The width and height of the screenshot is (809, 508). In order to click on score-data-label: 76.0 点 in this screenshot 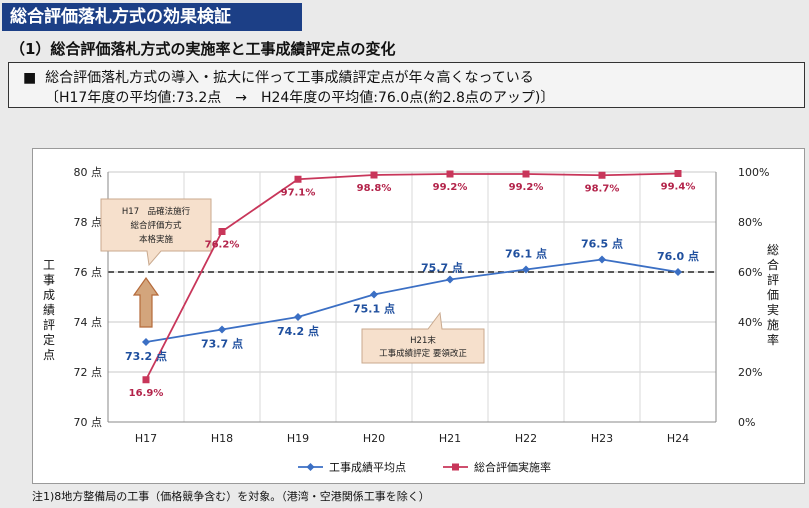, I will do `click(678, 256)`.